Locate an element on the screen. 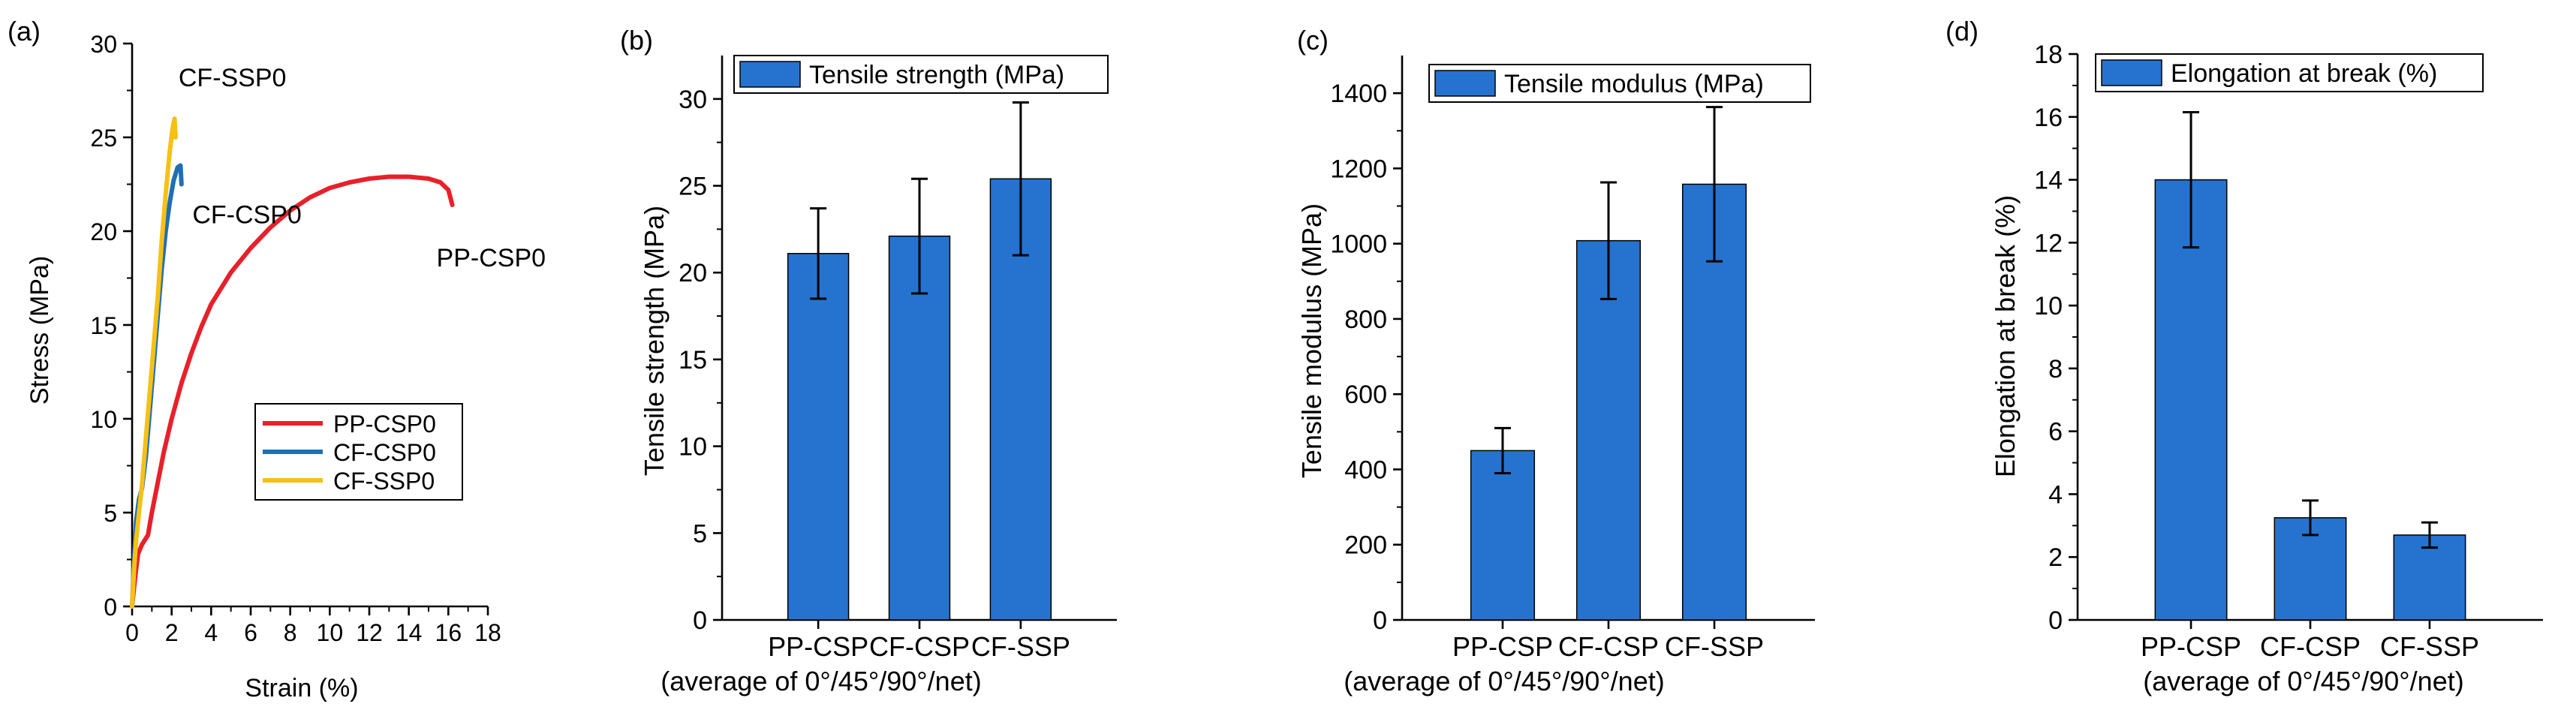 This screenshot has width=2576, height=719. series-annotation-cf-ssp0: CF-SSP0 is located at coordinates (233, 78).